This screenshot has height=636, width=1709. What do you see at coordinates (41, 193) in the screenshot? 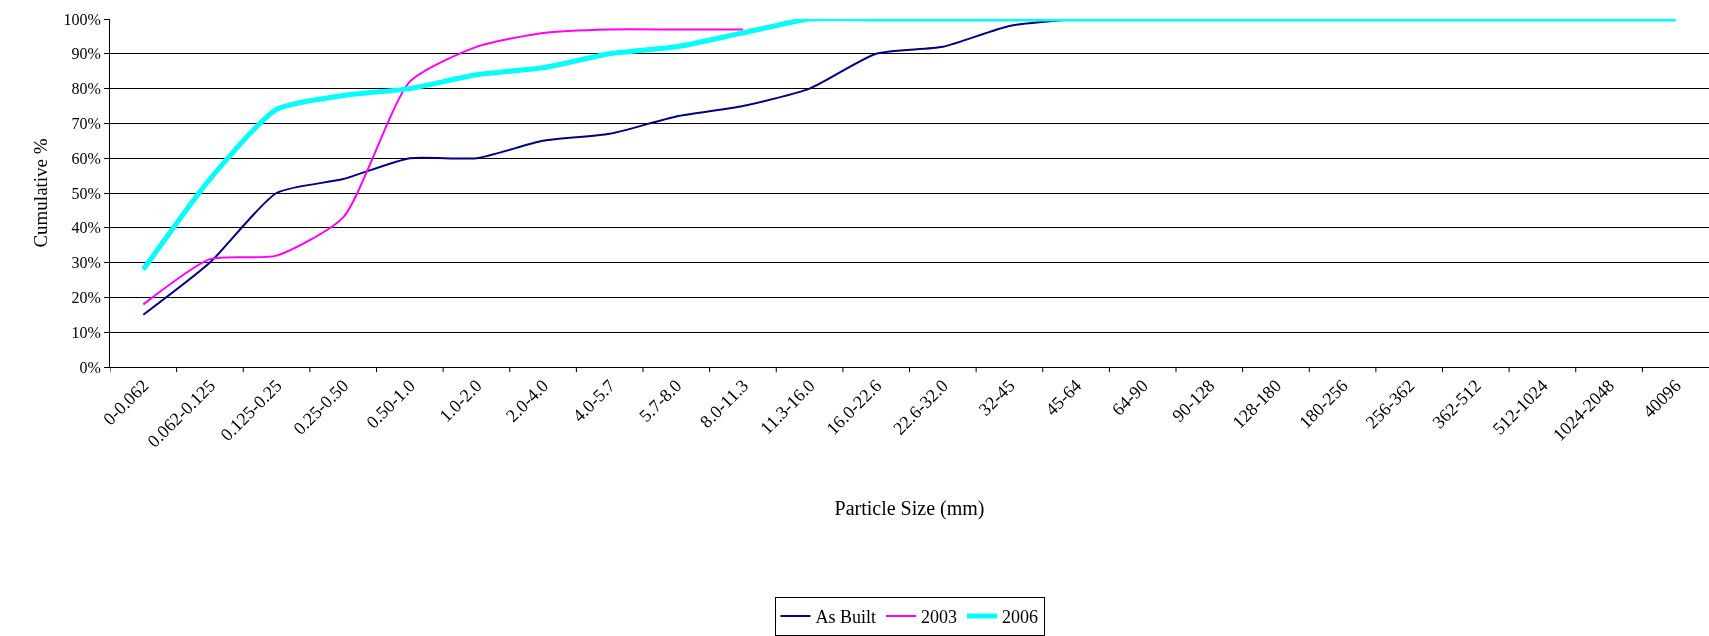
I see `y-axis-title: Cumulative %` at bounding box center [41, 193].